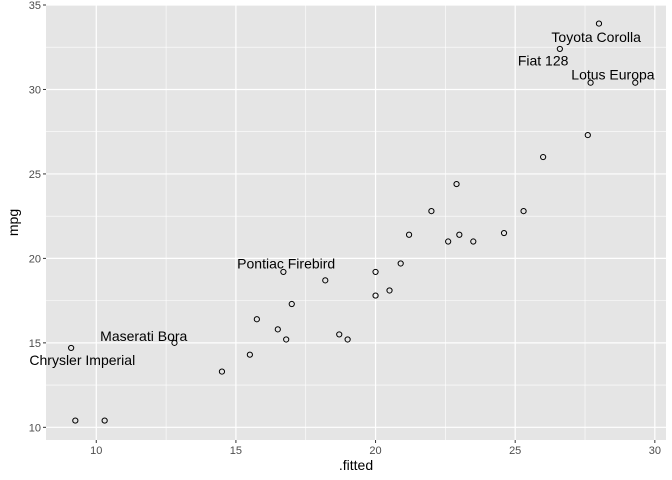 This screenshot has width=672, height=480. What do you see at coordinates (35, 428) in the screenshot?
I see `y-tick-label: 10` at bounding box center [35, 428].